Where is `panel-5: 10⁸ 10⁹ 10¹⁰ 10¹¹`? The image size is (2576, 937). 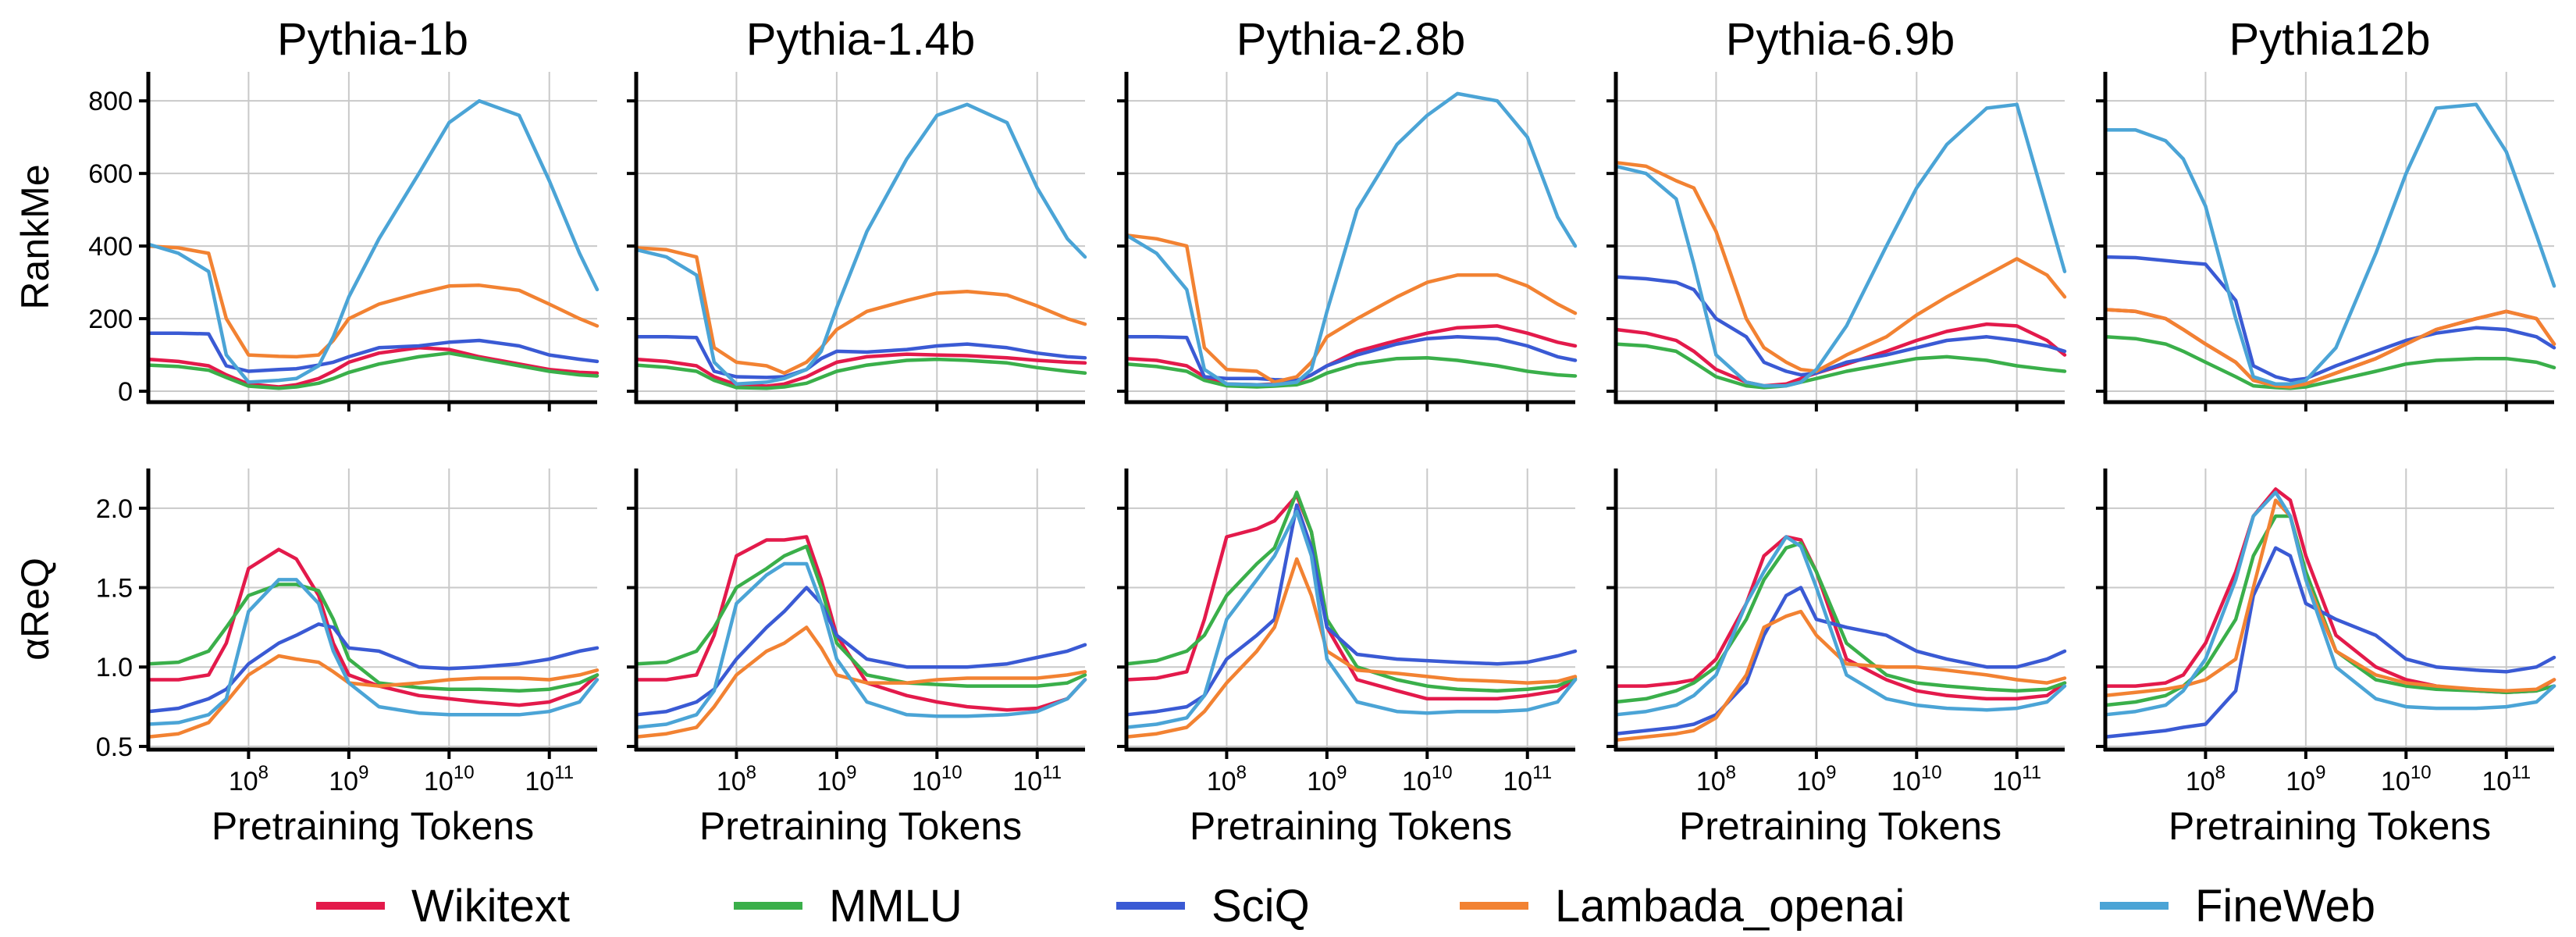
panel-5: 10⁸ 10⁹ 10¹⁰ 10¹¹ is located at coordinates (2326, 434).